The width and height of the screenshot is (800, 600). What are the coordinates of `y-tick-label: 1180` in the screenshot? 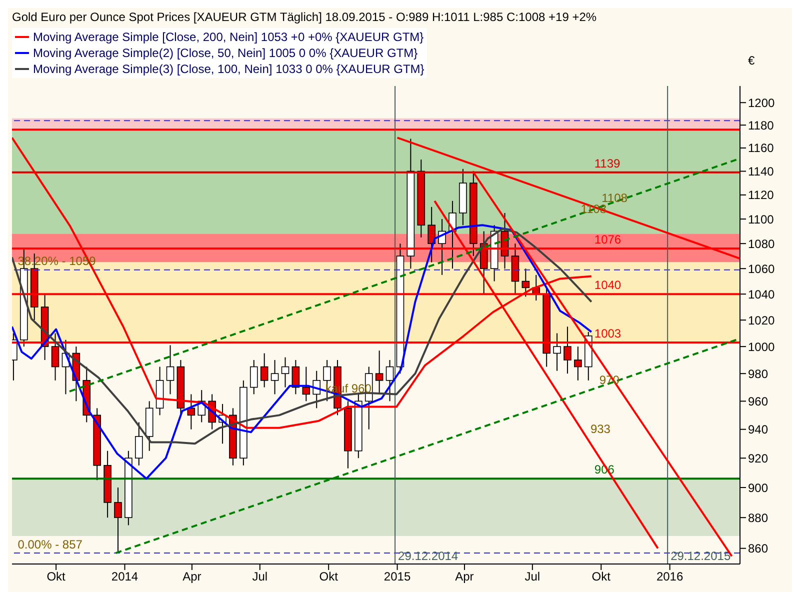 It's located at (761, 125).